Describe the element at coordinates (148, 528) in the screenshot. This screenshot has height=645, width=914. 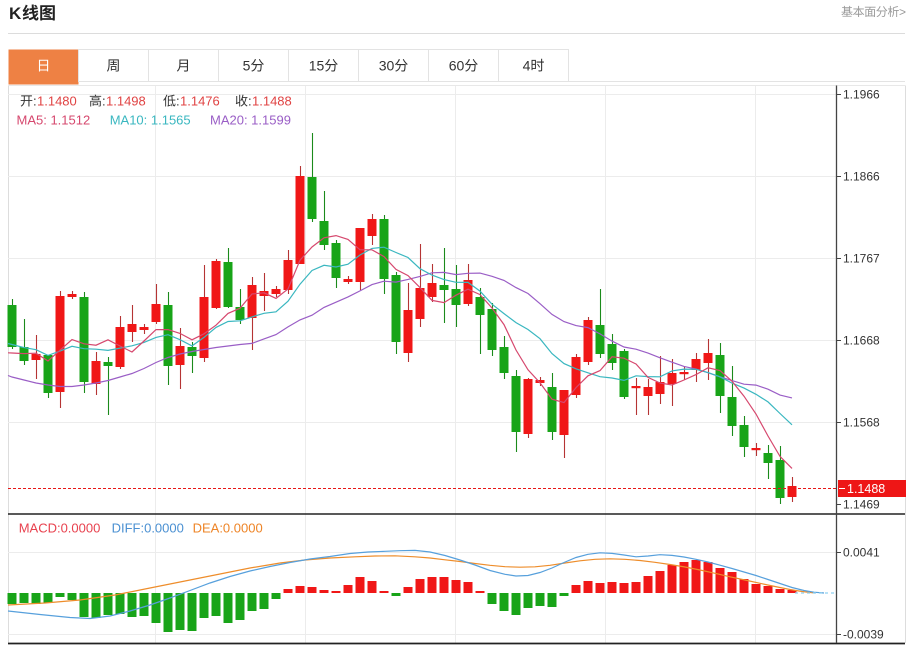
I see `svg-text: DIFF:0.0000` at that location.